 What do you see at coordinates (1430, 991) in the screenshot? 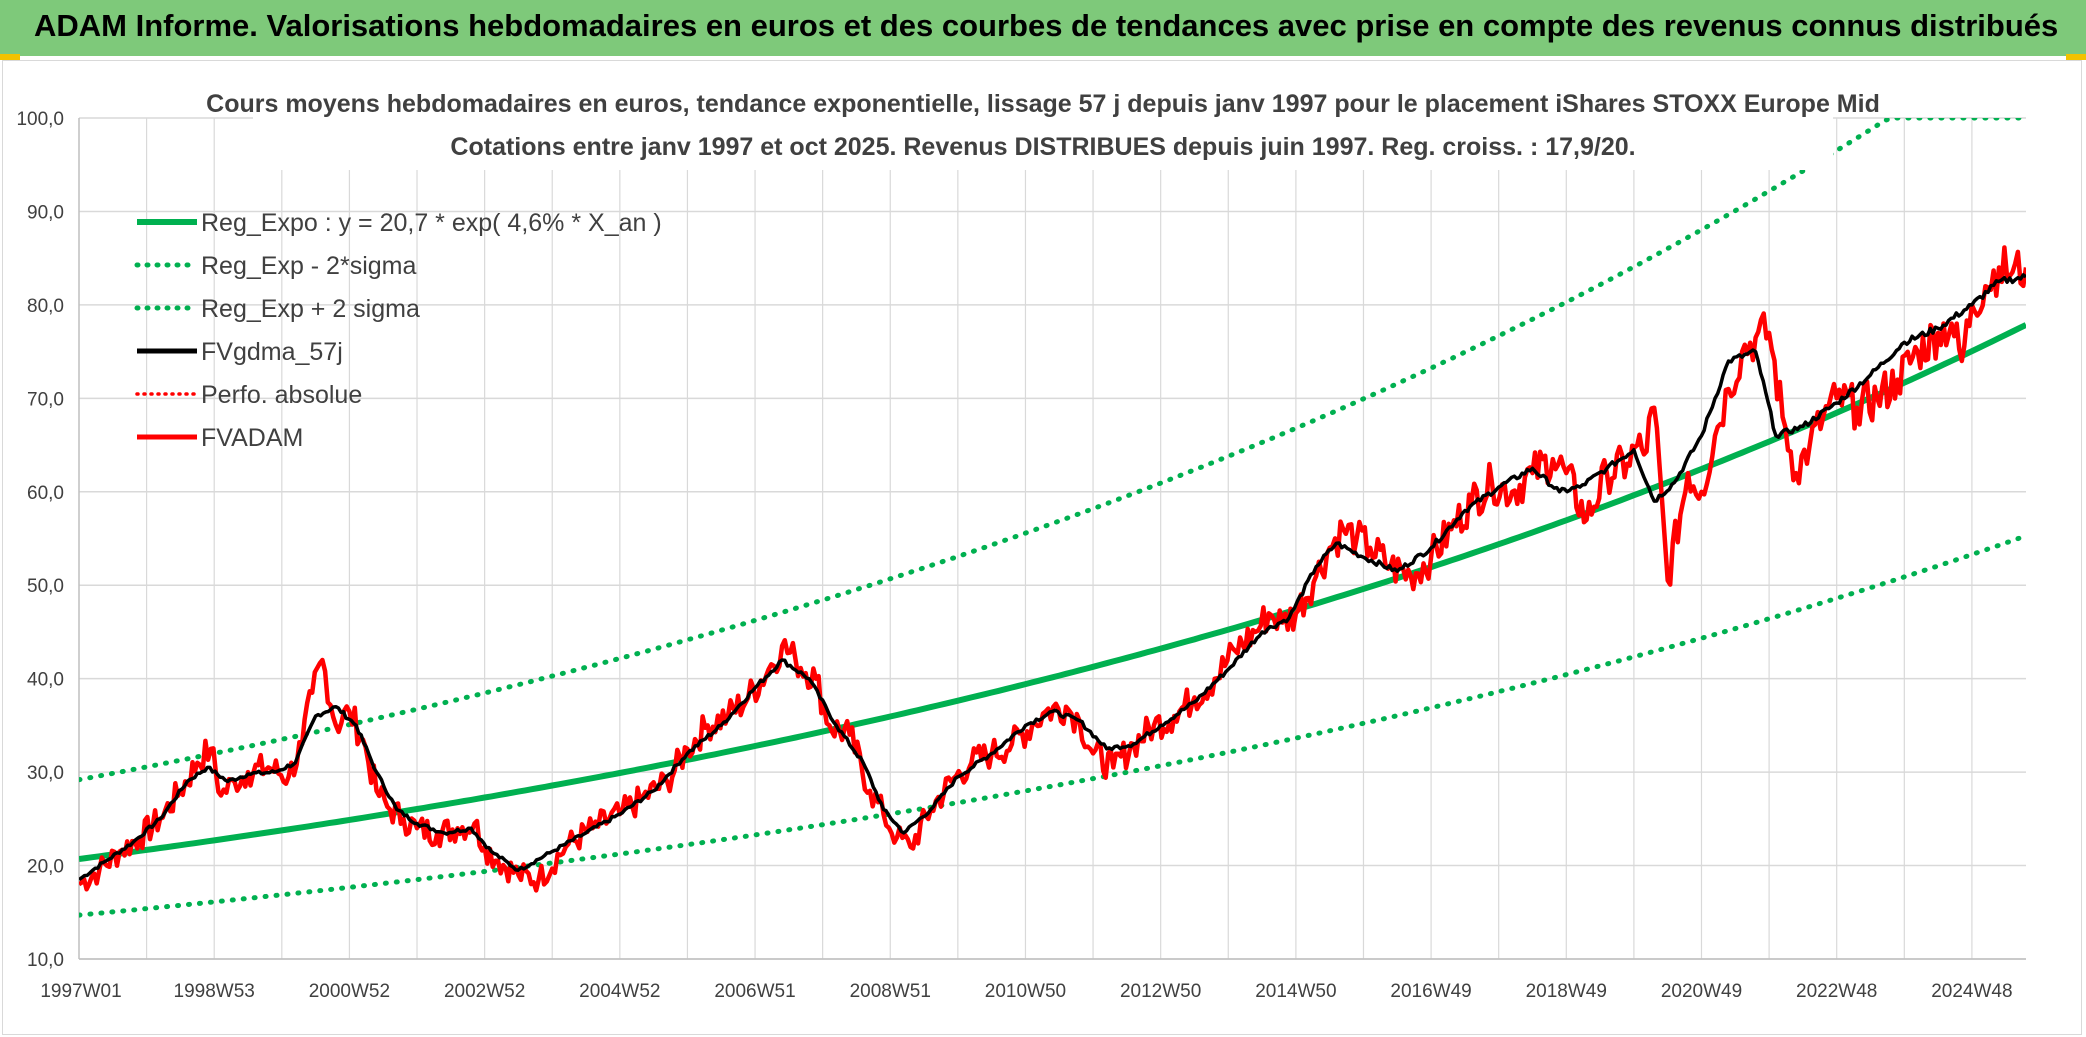
I see `x-tick-label: 2016W49` at bounding box center [1430, 991].